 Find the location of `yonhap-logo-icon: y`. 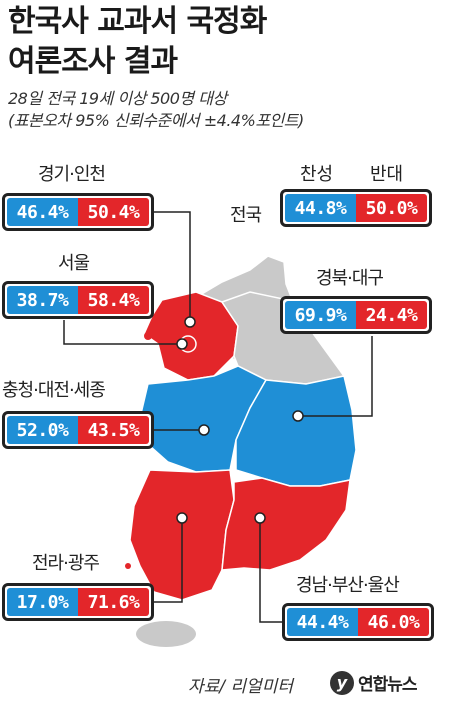

yonhap-logo-icon: y is located at coordinates (342, 682).